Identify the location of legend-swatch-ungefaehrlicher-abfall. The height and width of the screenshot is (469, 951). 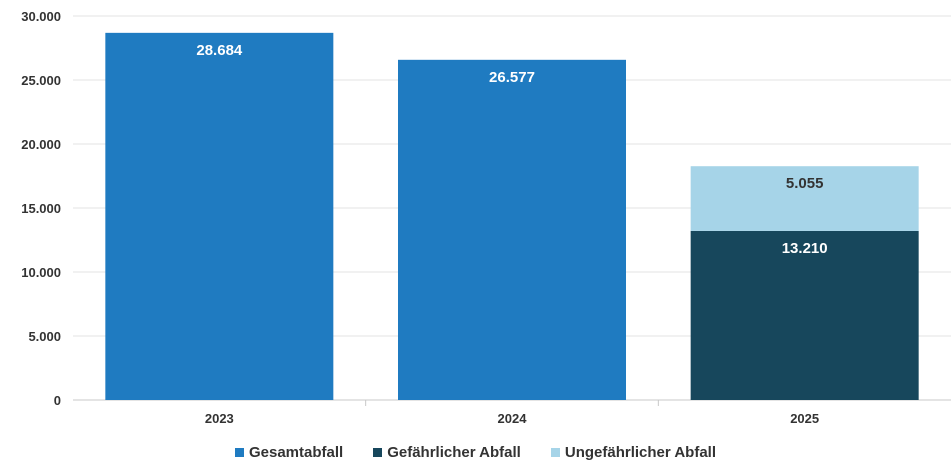
(555, 452).